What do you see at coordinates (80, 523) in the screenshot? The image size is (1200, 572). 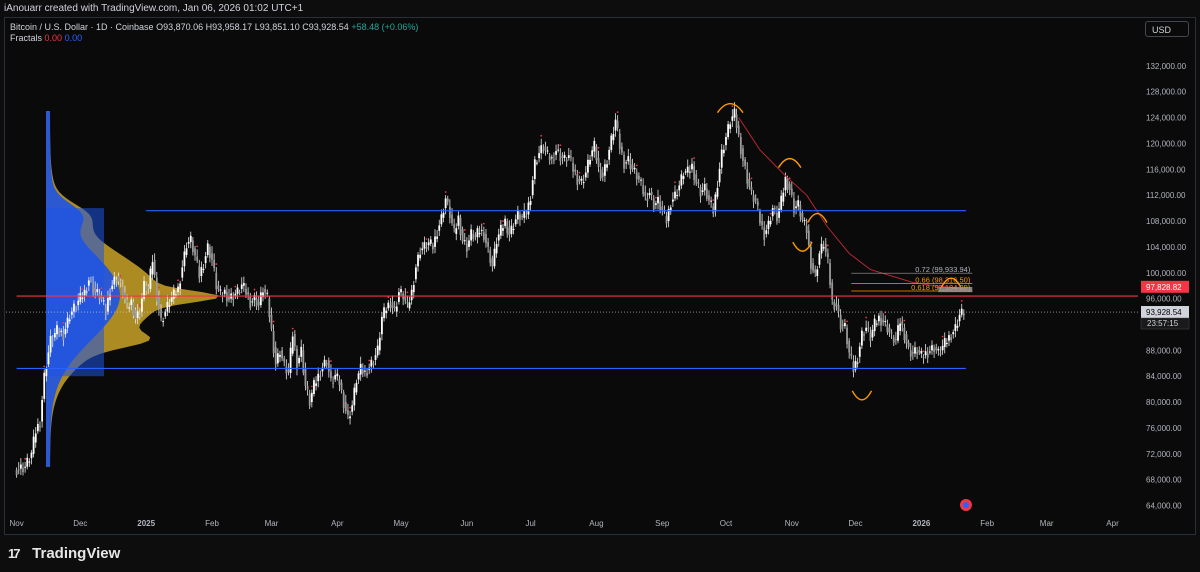 I see `x-axis-tick: Dec` at bounding box center [80, 523].